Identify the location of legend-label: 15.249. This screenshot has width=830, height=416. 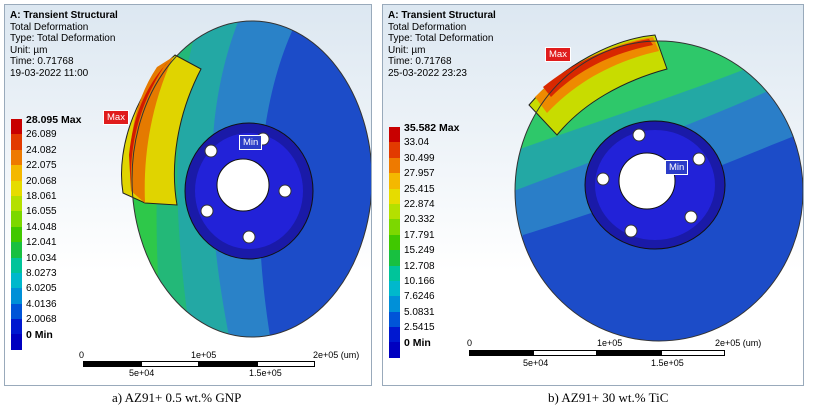
(419, 251).